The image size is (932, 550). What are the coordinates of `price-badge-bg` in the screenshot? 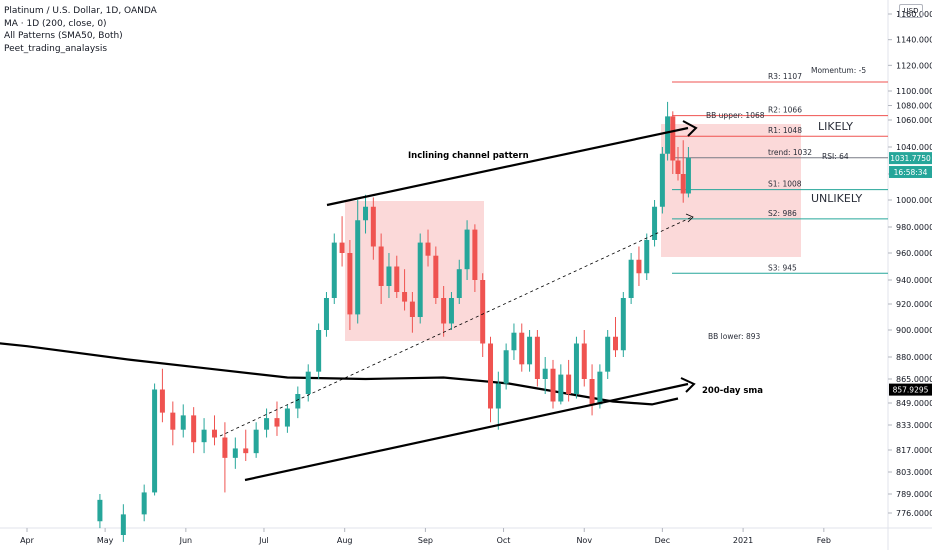 It's located at (910, 158).